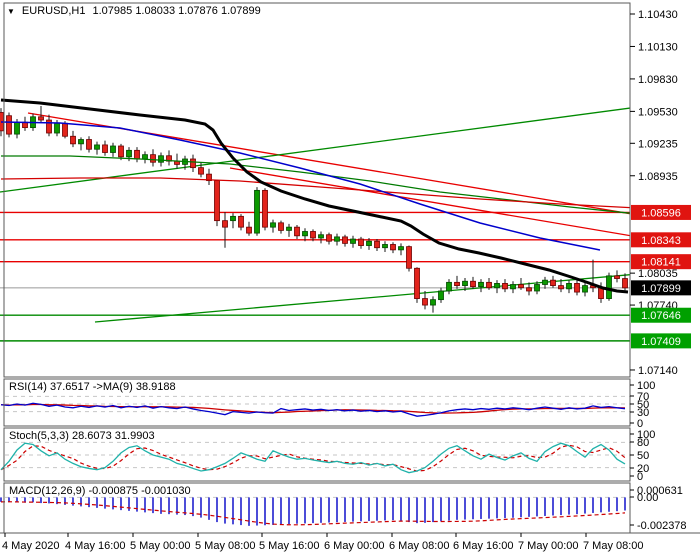  Describe the element at coordinates (176, 11) in the screenshot. I see `ohlc-readout: 1.07985 1.08033 1.07876 1.07899` at that location.